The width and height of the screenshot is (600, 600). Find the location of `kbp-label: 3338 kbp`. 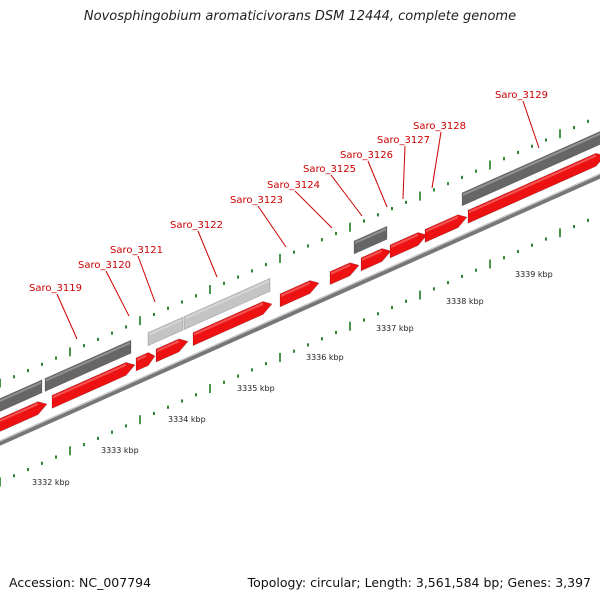

kbp-label: 3338 kbp is located at coordinates (465, 301).